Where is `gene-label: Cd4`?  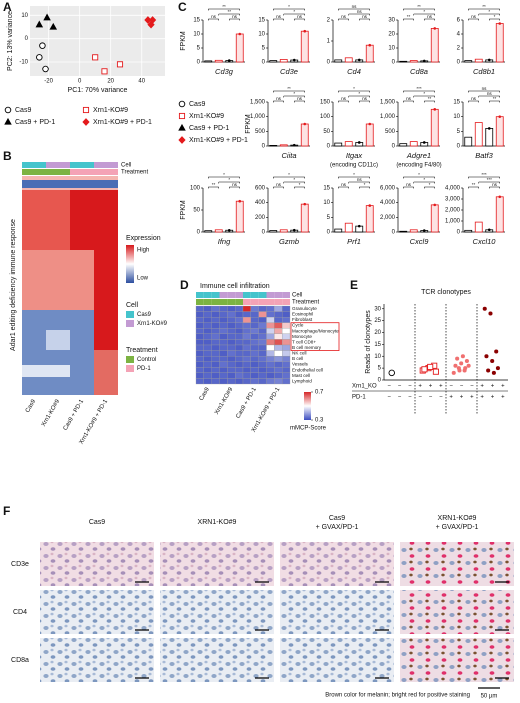
gene-label: Cd4 is located at coordinates (354, 71).